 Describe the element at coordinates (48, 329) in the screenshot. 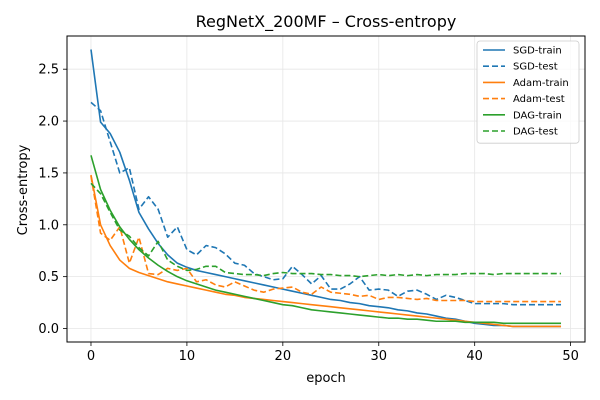

I see `y-tick-label: 0.0` at that location.